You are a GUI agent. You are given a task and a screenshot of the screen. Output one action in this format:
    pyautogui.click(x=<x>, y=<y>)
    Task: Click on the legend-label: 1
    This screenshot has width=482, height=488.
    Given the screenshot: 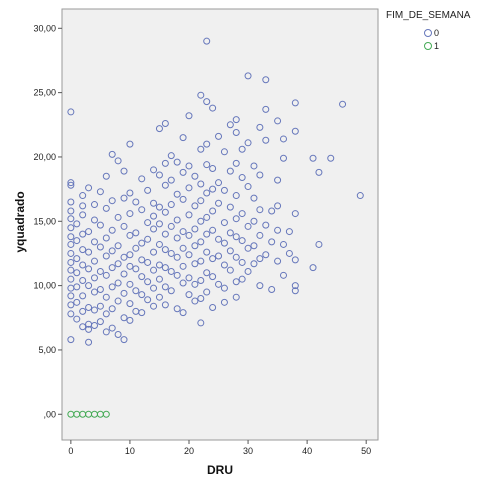 What is the action you would take?
    pyautogui.click(x=436, y=46)
    